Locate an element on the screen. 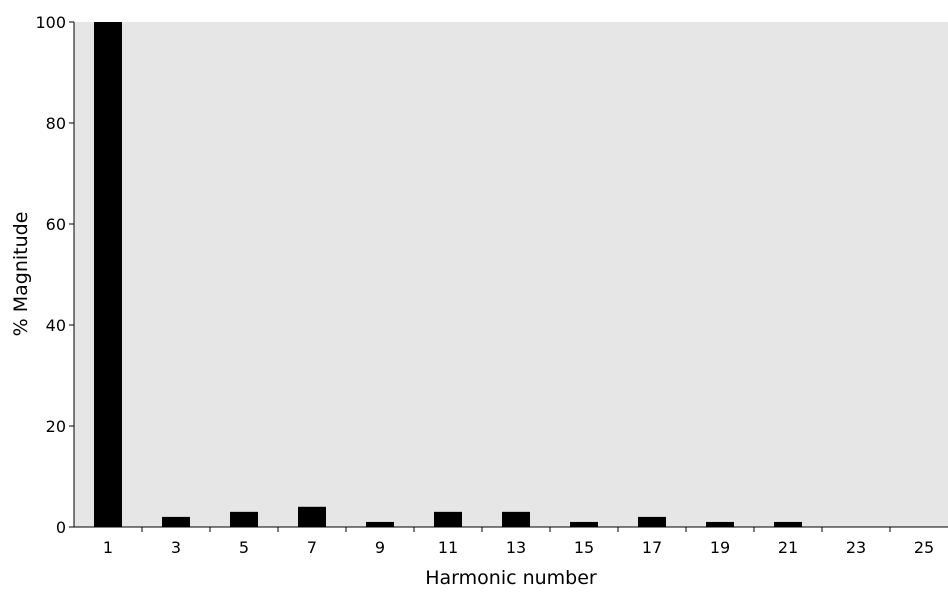 The height and width of the screenshot is (592, 948). x-axis-title: Harmonic number is located at coordinates (511, 578).